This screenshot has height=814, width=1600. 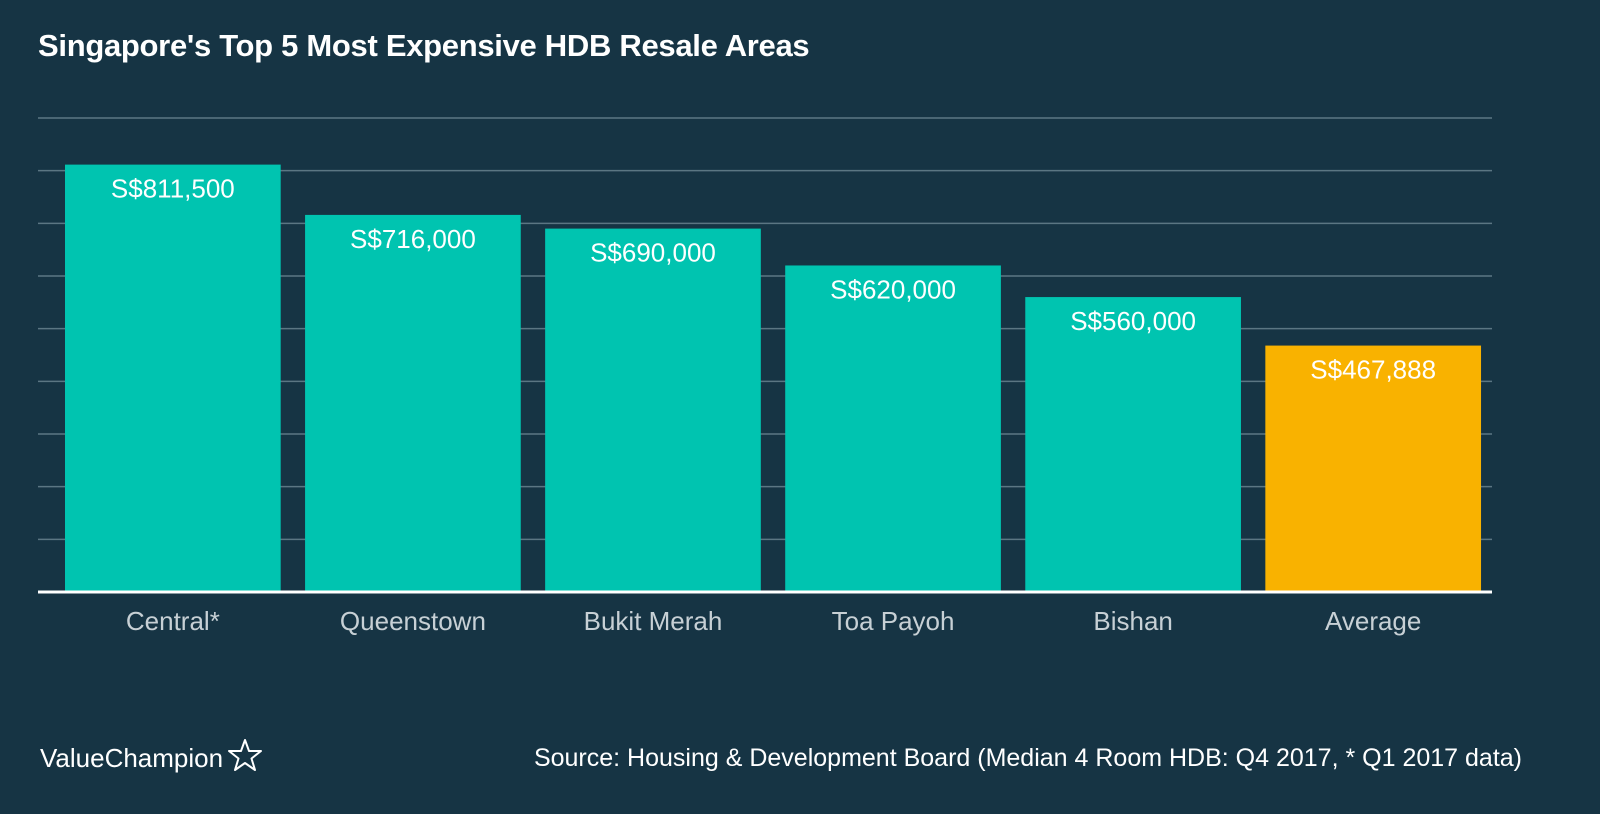 I want to click on data-label: S$620,000, so click(x=893, y=289).